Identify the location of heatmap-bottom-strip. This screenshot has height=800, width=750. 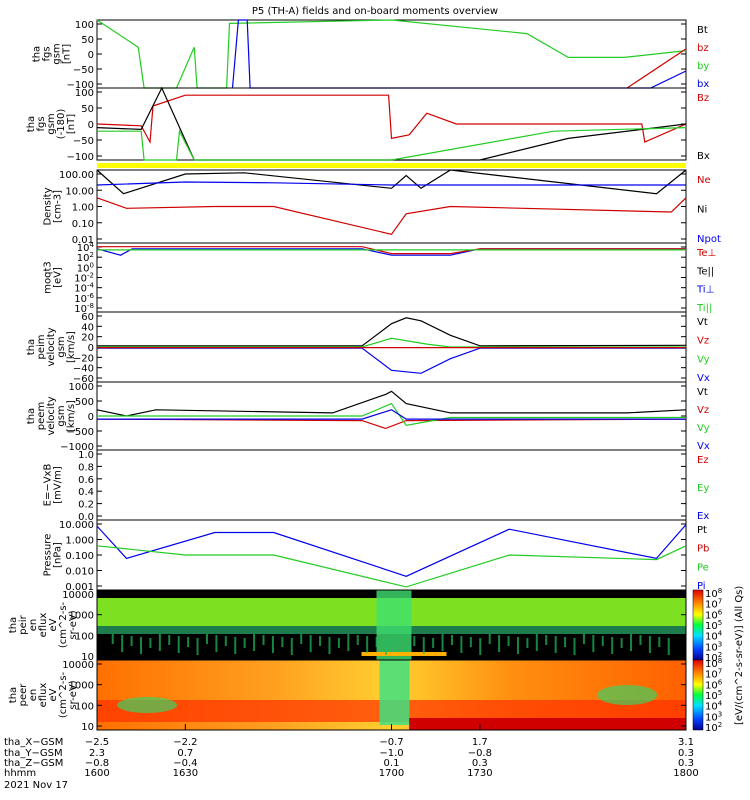
(404, 654).